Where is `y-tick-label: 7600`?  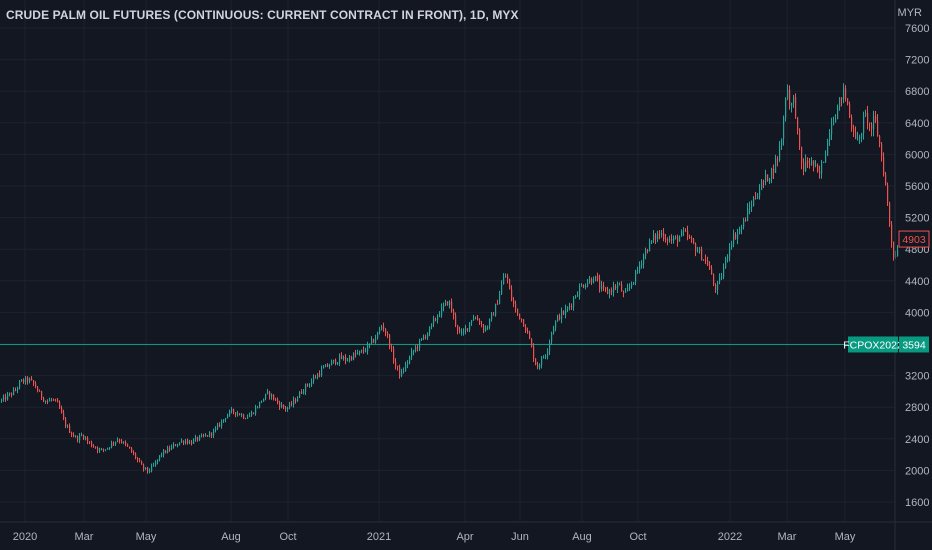 y-tick-label: 7600 is located at coordinates (917, 29).